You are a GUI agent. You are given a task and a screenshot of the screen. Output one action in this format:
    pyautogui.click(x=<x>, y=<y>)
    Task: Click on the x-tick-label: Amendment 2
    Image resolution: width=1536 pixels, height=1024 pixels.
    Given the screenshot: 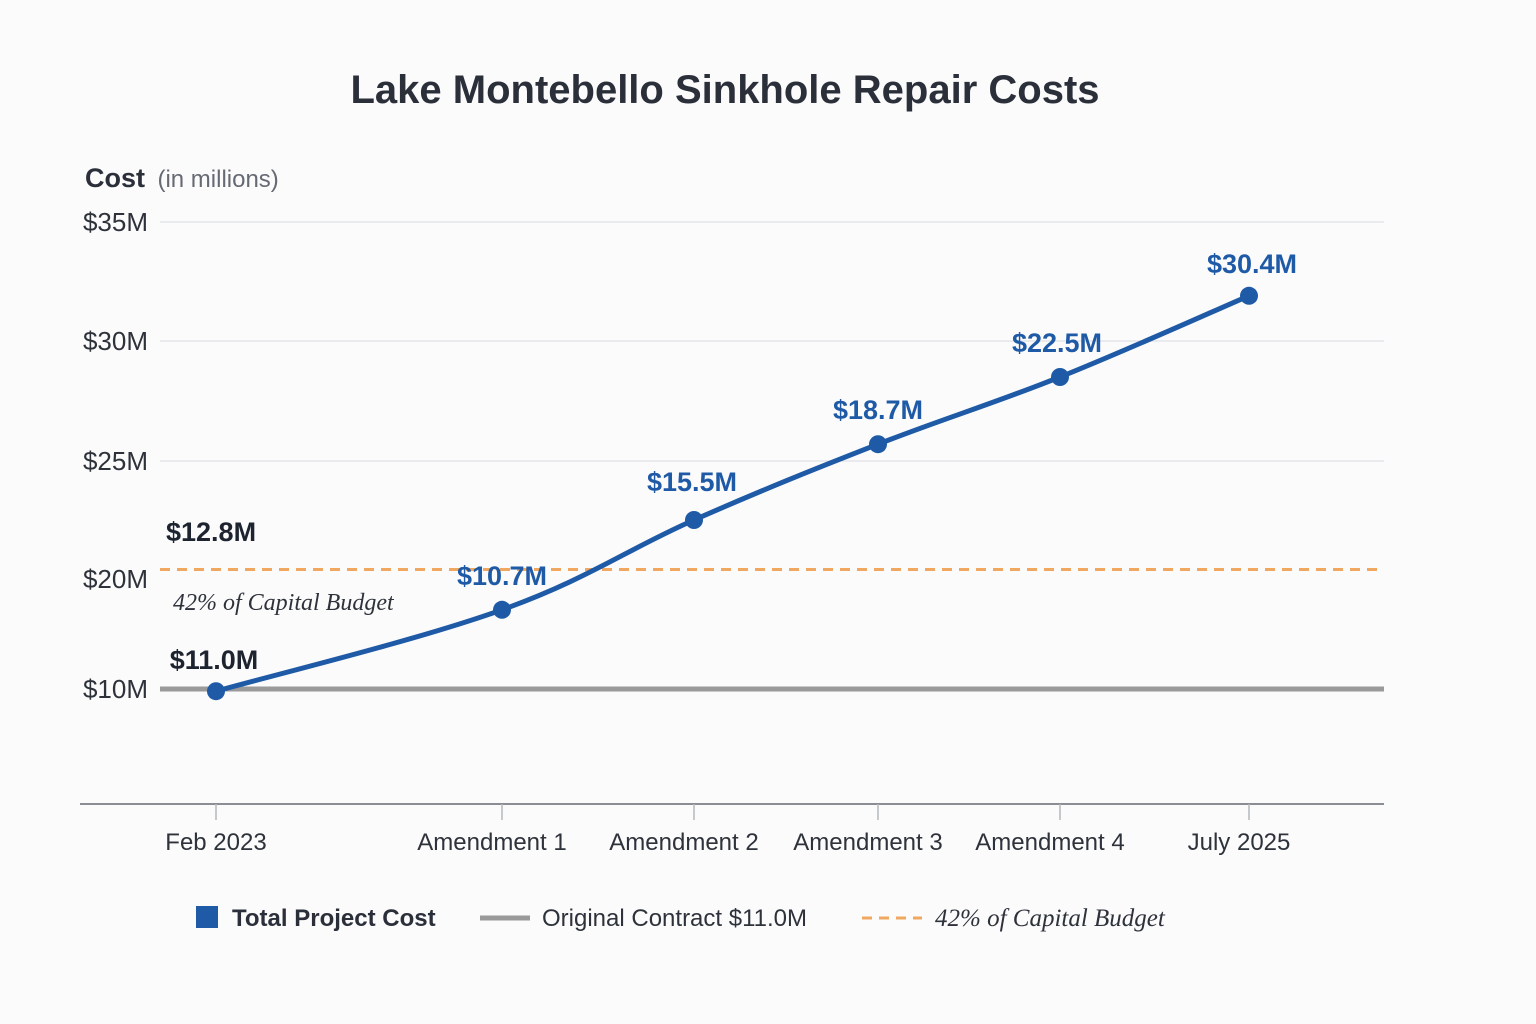 What is the action you would take?
    pyautogui.click(x=683, y=842)
    